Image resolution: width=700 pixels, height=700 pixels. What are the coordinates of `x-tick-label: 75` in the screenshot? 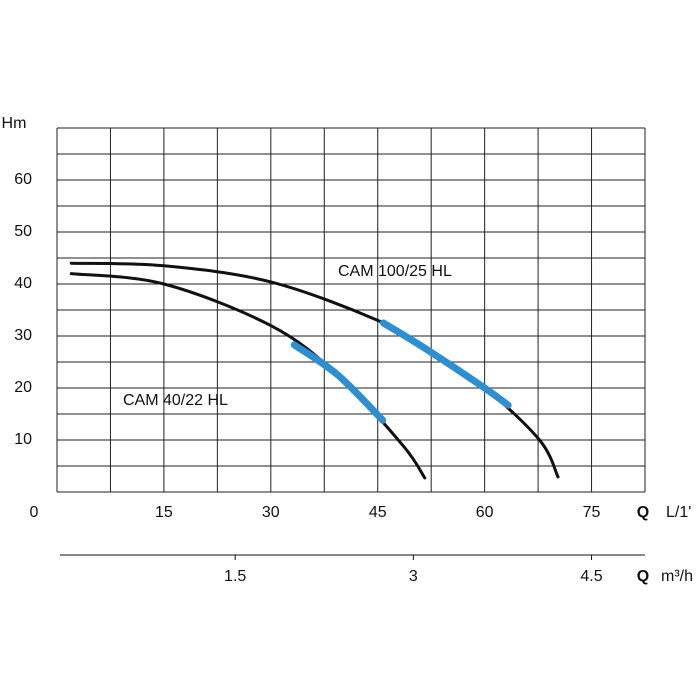 It's located at (592, 512).